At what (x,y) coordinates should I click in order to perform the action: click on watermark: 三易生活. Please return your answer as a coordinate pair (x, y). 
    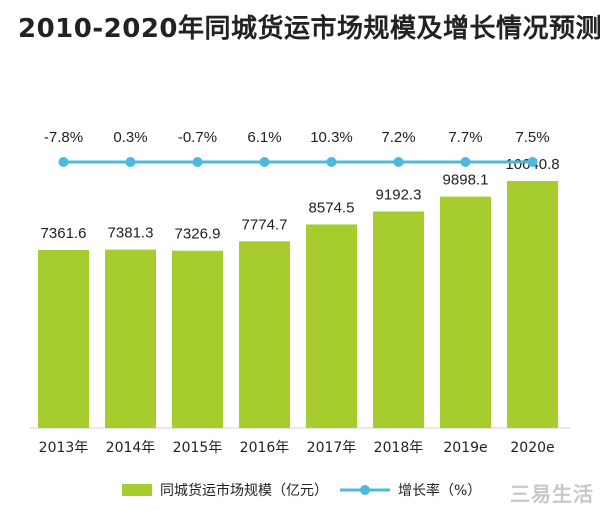
    Looking at the image, I should click on (552, 494).